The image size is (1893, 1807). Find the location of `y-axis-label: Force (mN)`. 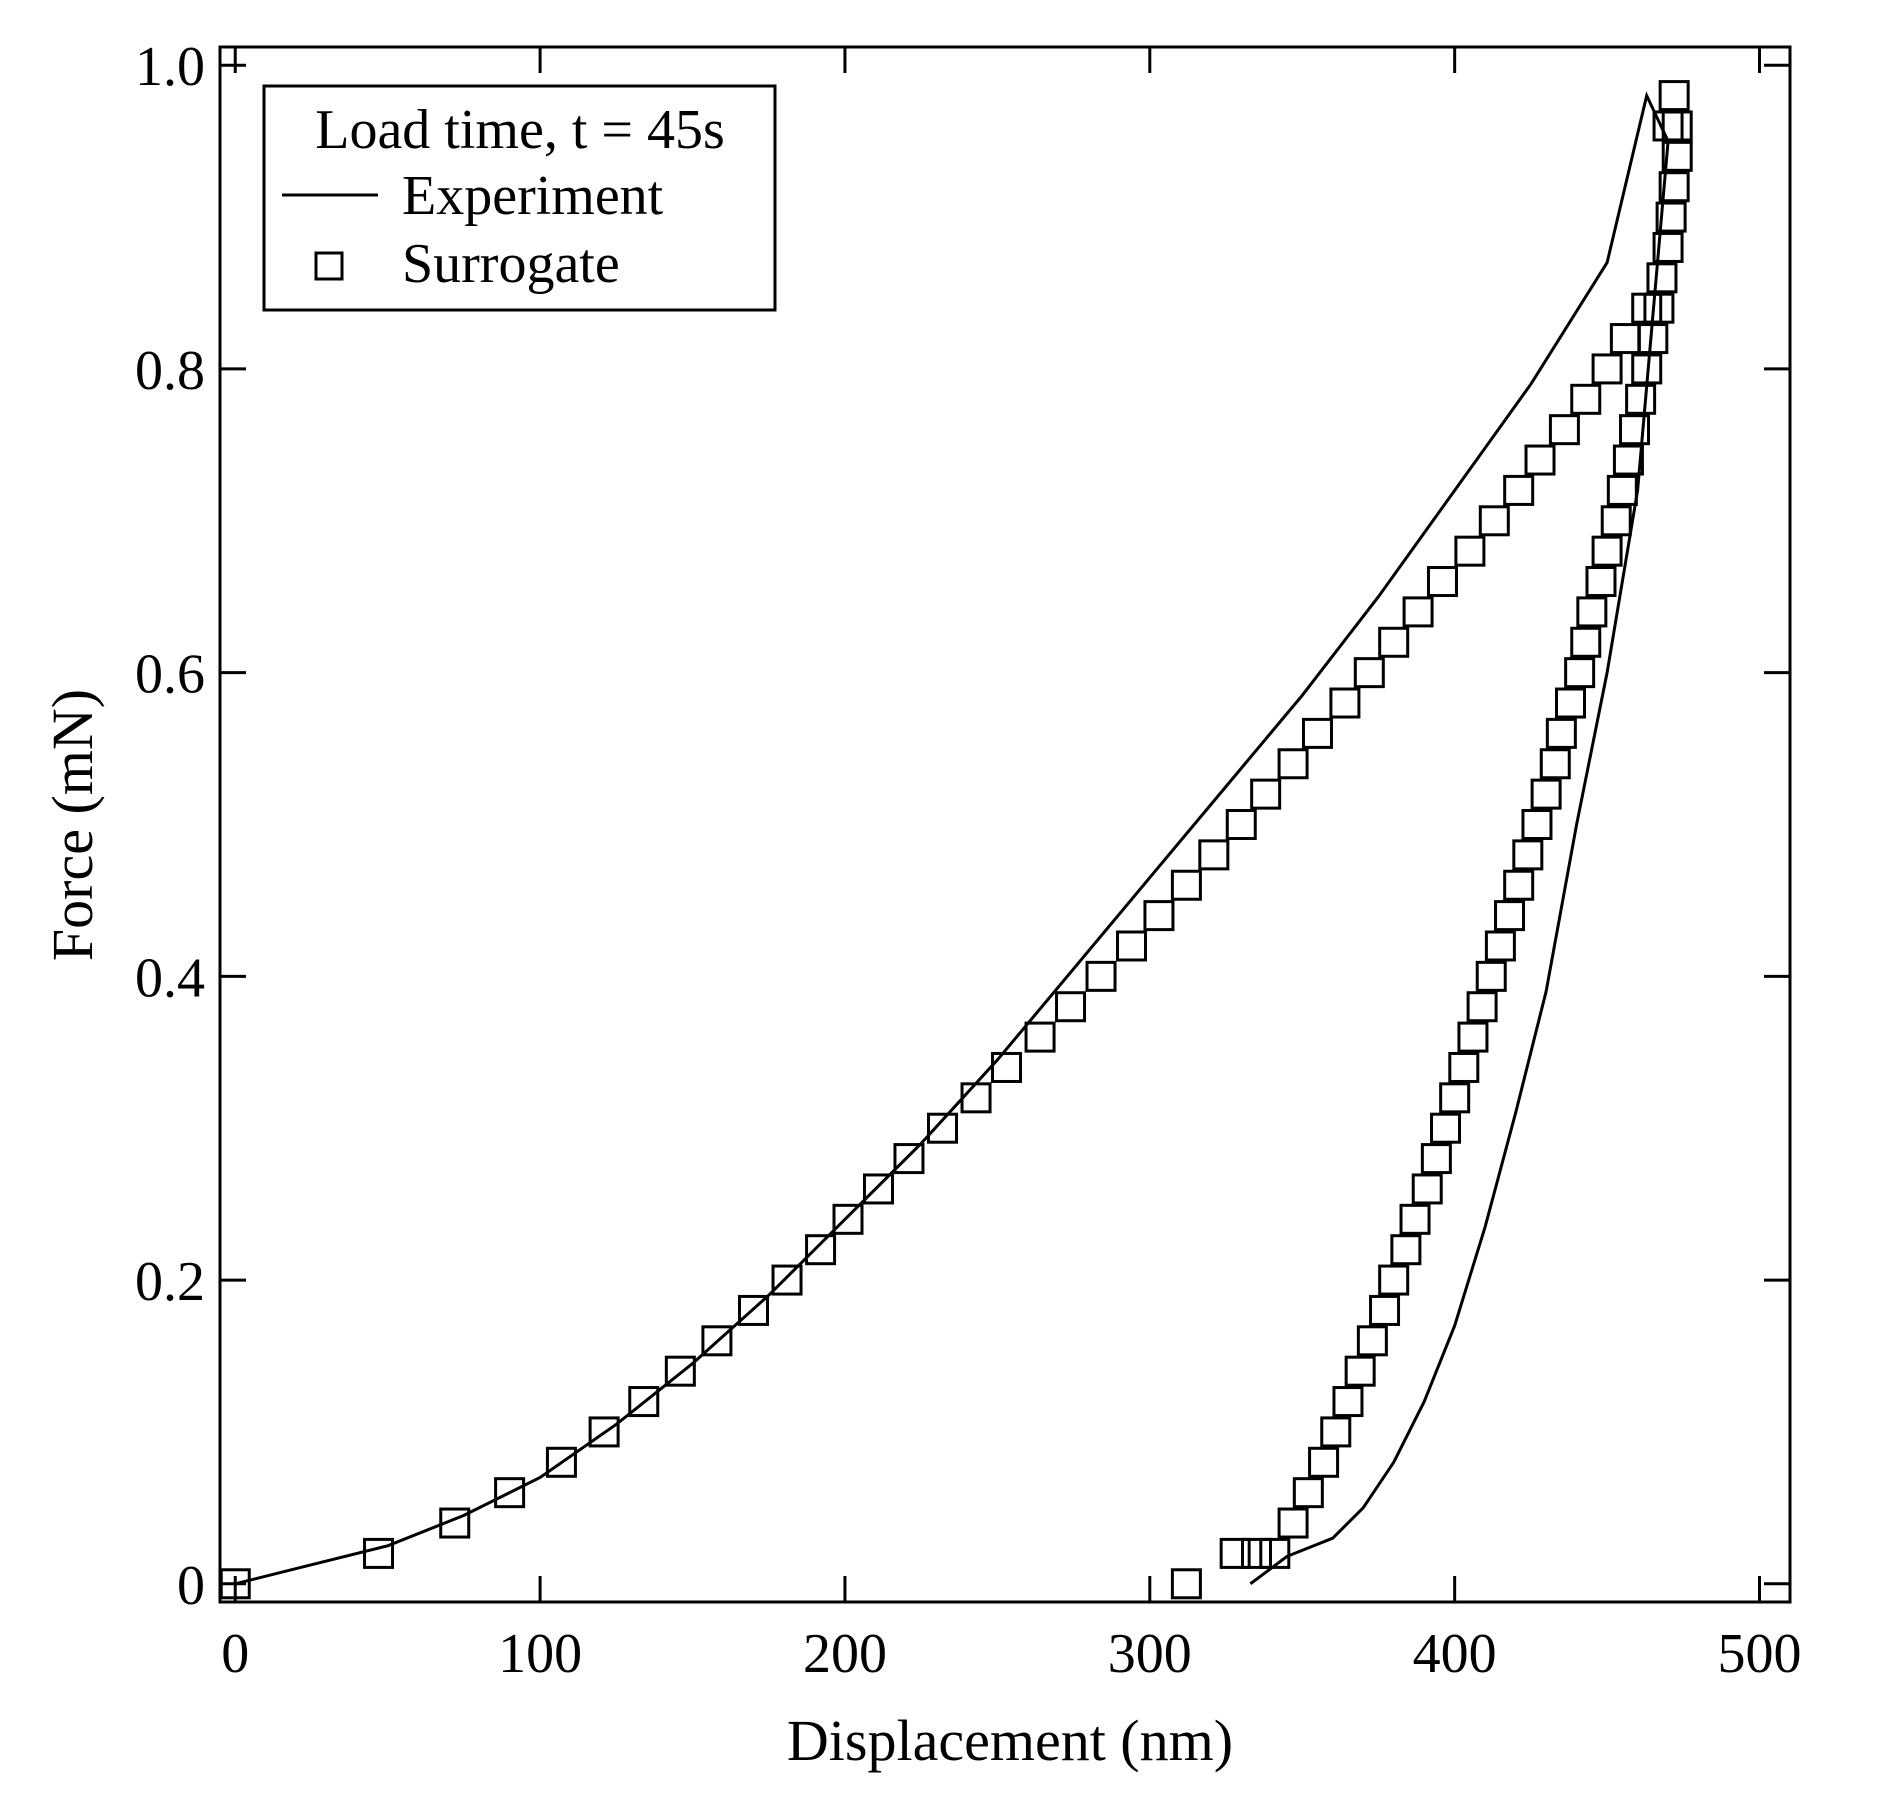

y-axis-label: Force (mN) is located at coordinates (72, 825).